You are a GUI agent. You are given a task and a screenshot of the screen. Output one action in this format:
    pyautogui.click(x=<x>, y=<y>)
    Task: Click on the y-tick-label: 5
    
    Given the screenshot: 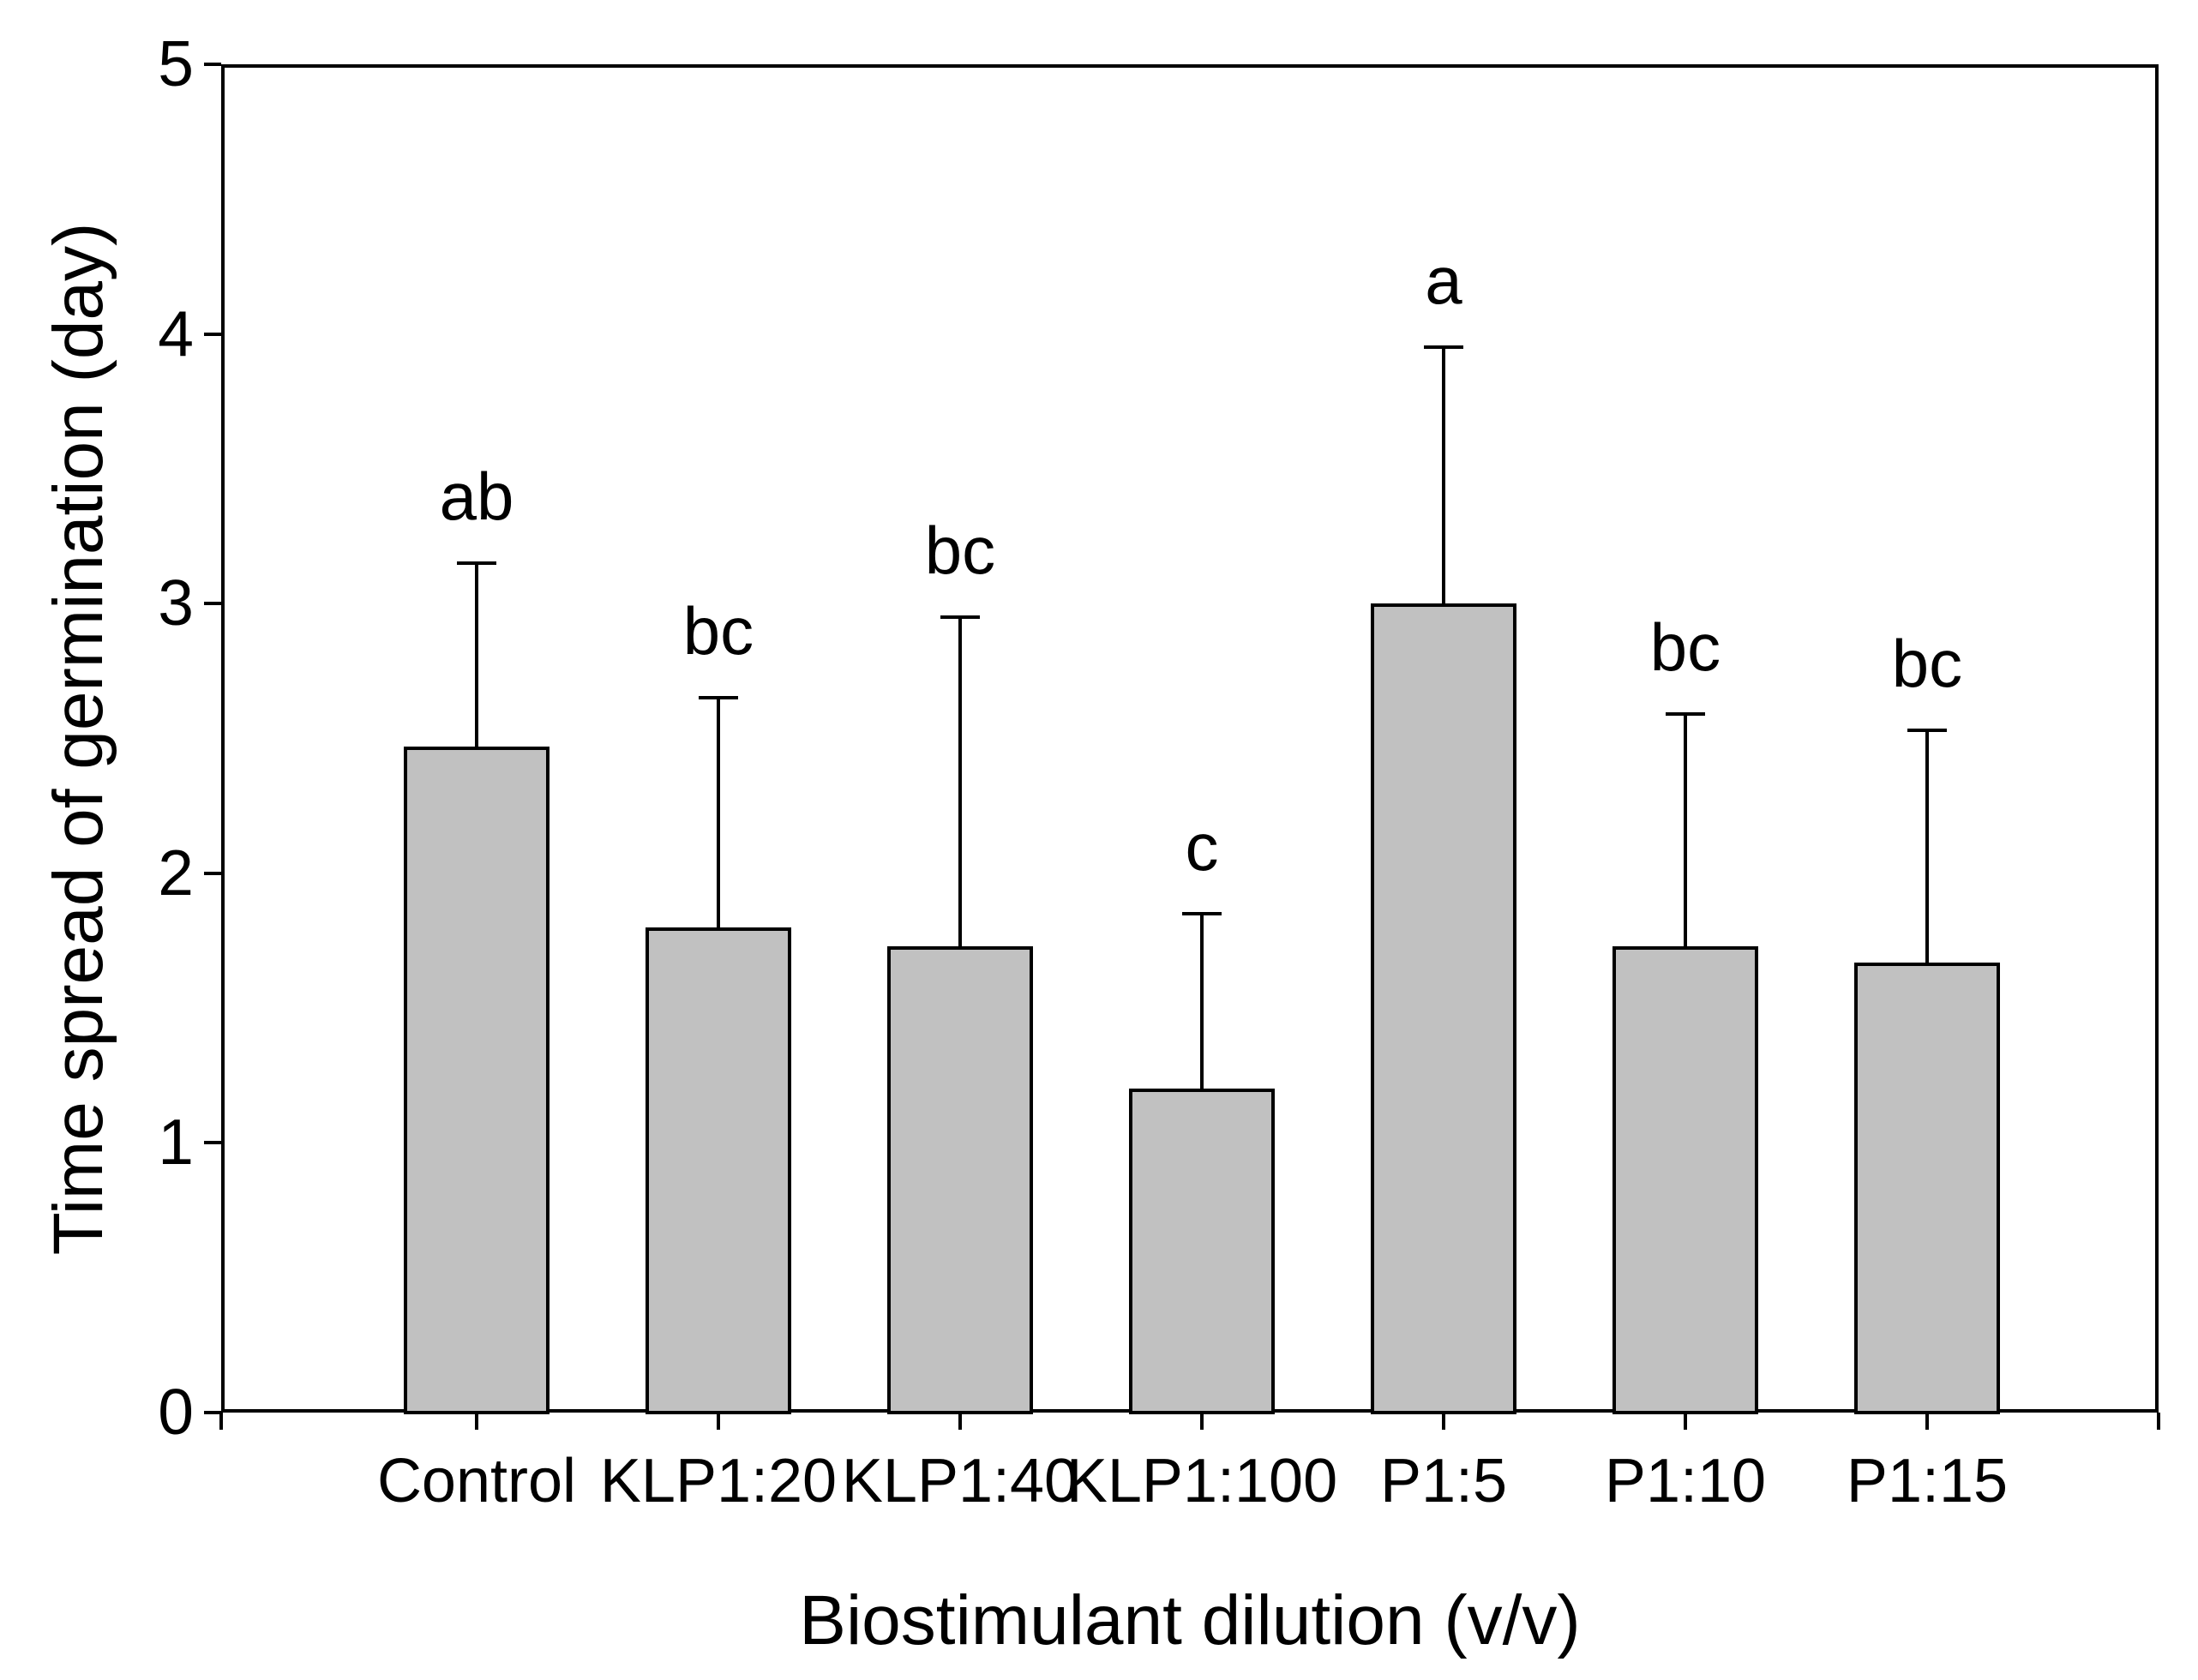 What is the action you would take?
    pyautogui.click(x=176, y=63)
    